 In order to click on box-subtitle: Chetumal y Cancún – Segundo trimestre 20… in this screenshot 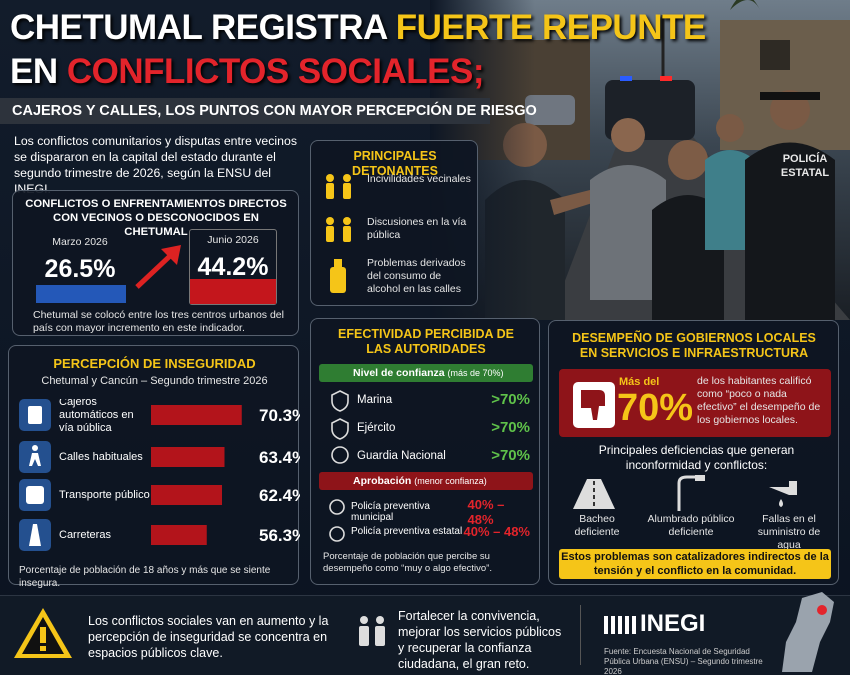, I will do `click(154, 381)`.